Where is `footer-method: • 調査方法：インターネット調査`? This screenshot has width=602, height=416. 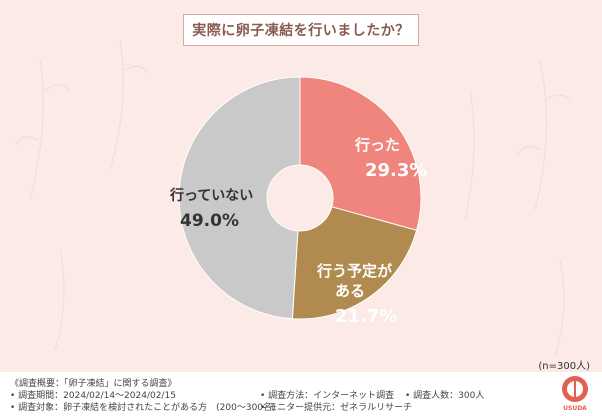
footer-method: • 調査方法：インターネット調査 is located at coordinates (327, 396).